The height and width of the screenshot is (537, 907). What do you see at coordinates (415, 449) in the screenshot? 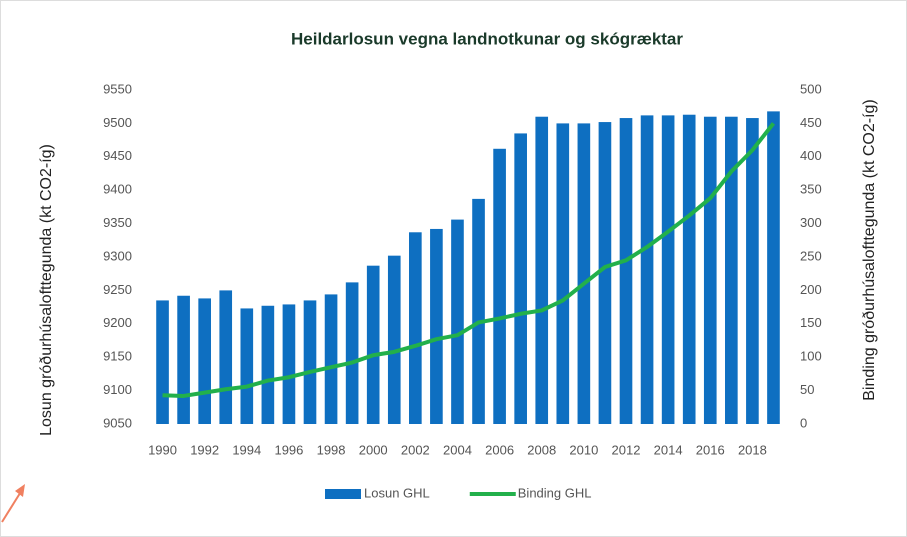
I see `x-tick-label: 2002` at bounding box center [415, 449].